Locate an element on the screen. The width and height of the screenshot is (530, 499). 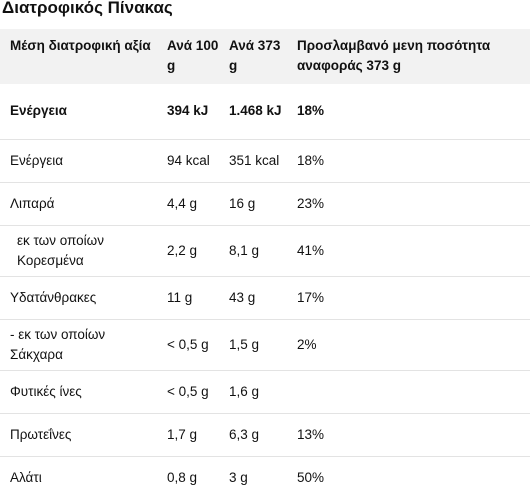
page-title: Διατροφικός Πίνακας is located at coordinates (87, 8).